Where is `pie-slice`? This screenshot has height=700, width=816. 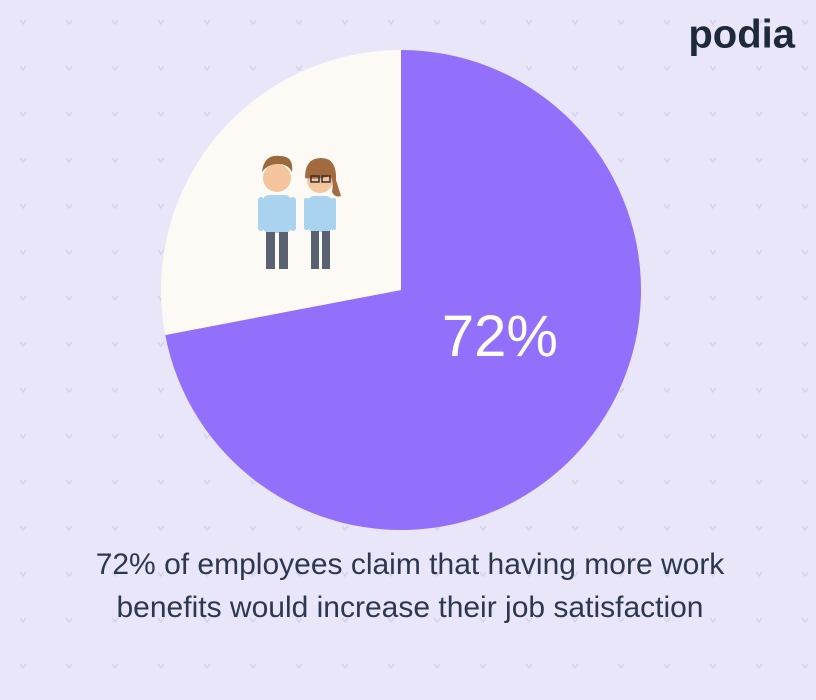 pie-slice is located at coordinates (280, 192).